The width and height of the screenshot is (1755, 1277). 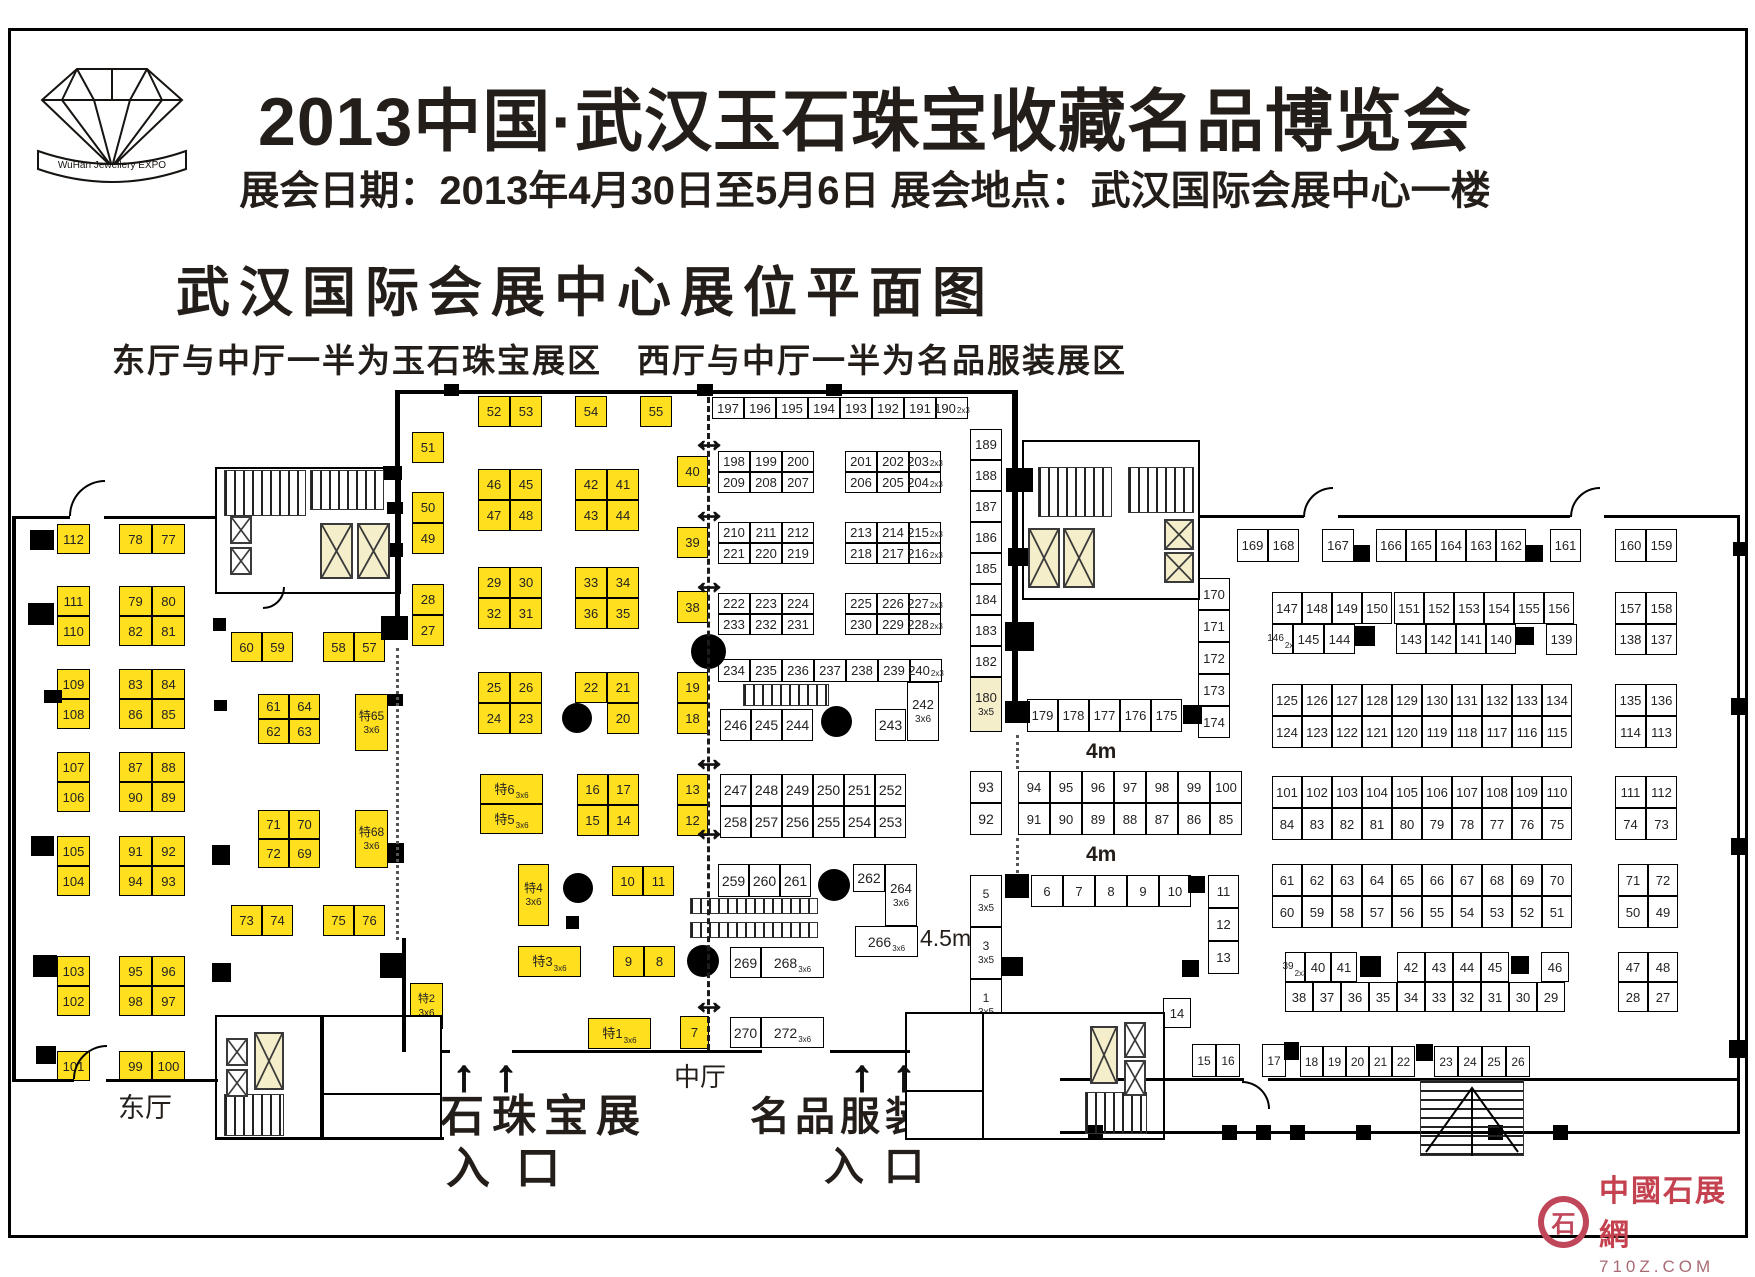 What do you see at coordinates (1034, 819) in the screenshot?
I see `booth-w-91: 91` at bounding box center [1034, 819].